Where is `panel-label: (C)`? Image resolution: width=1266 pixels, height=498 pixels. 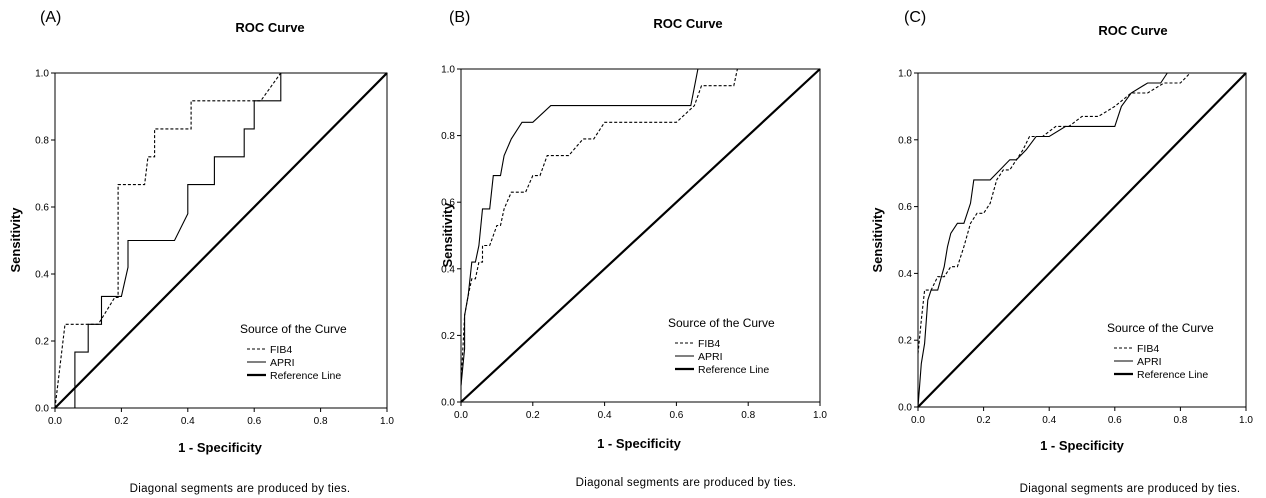 panel-label: (C) is located at coordinates (915, 17).